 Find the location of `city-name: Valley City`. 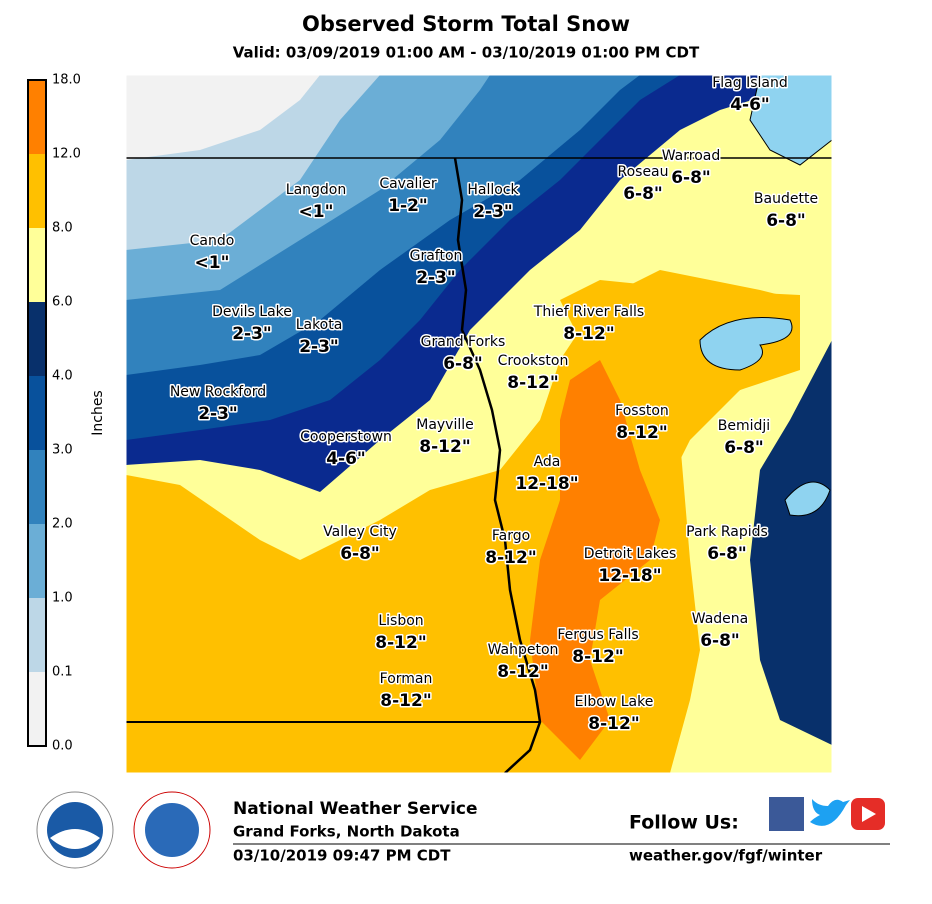

city-name: Valley City is located at coordinates (360, 532).